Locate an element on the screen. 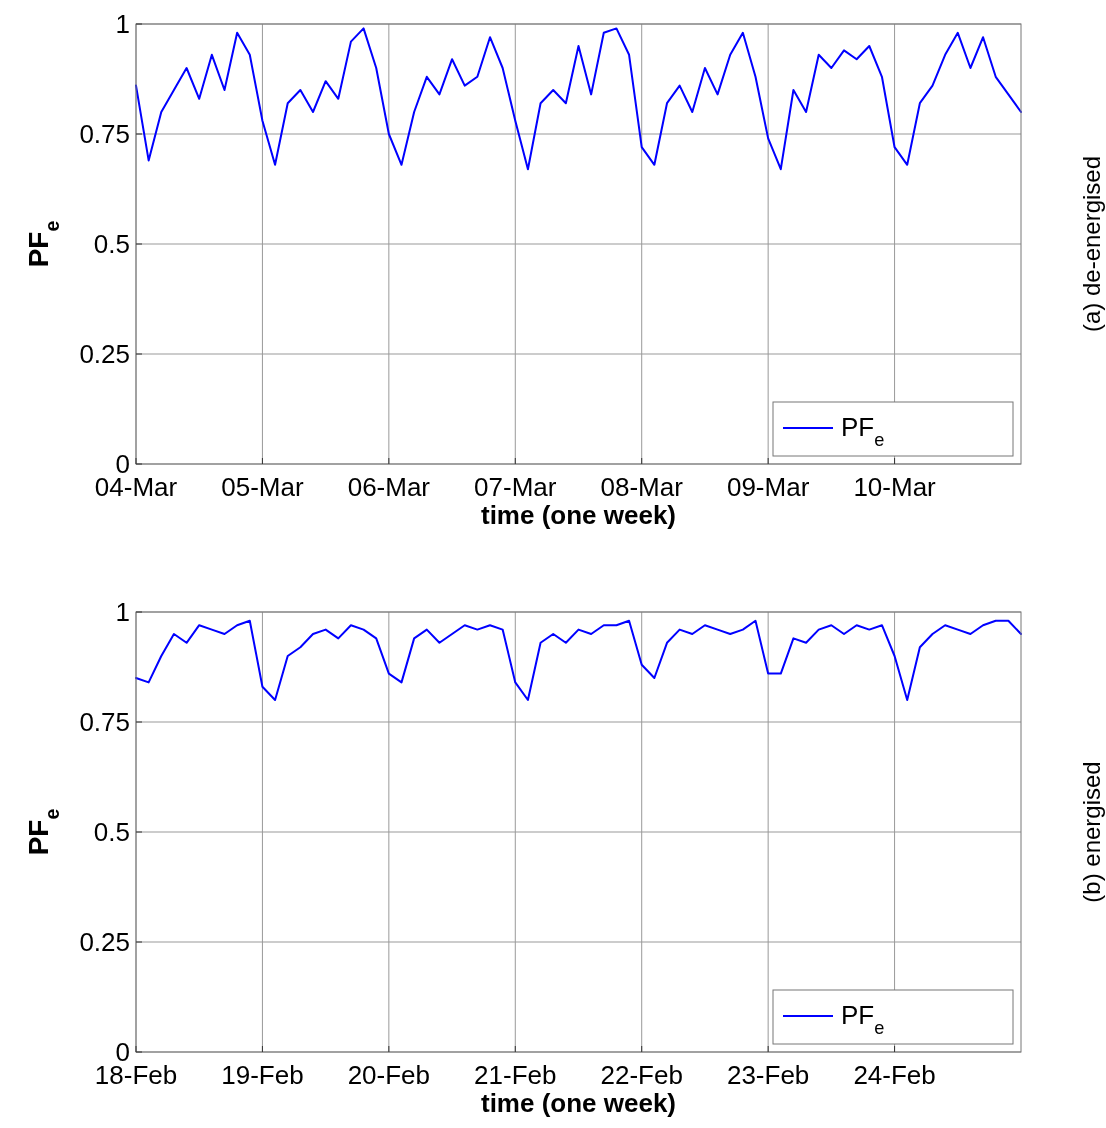 Image resolution: width=1106 pixels, height=1128 pixels. x-tick-label: 20-Feb is located at coordinates (389, 1075).